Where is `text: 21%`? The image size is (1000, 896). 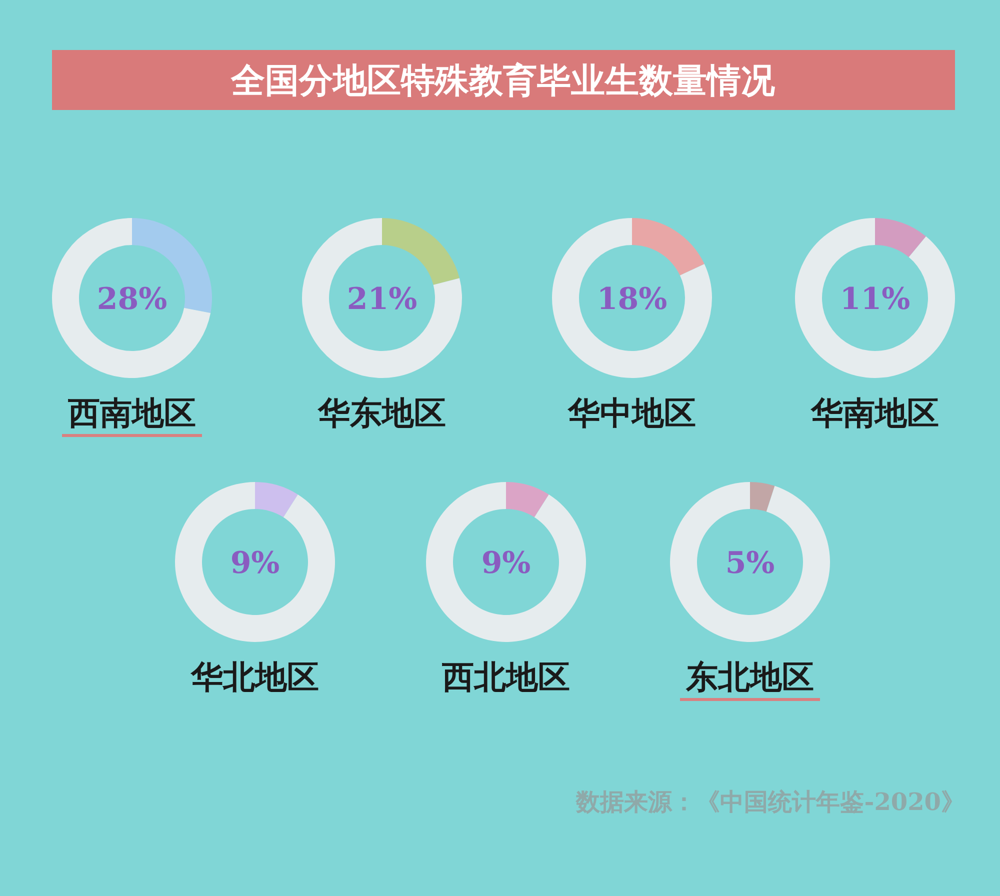 text: 21% is located at coordinates (382, 299).